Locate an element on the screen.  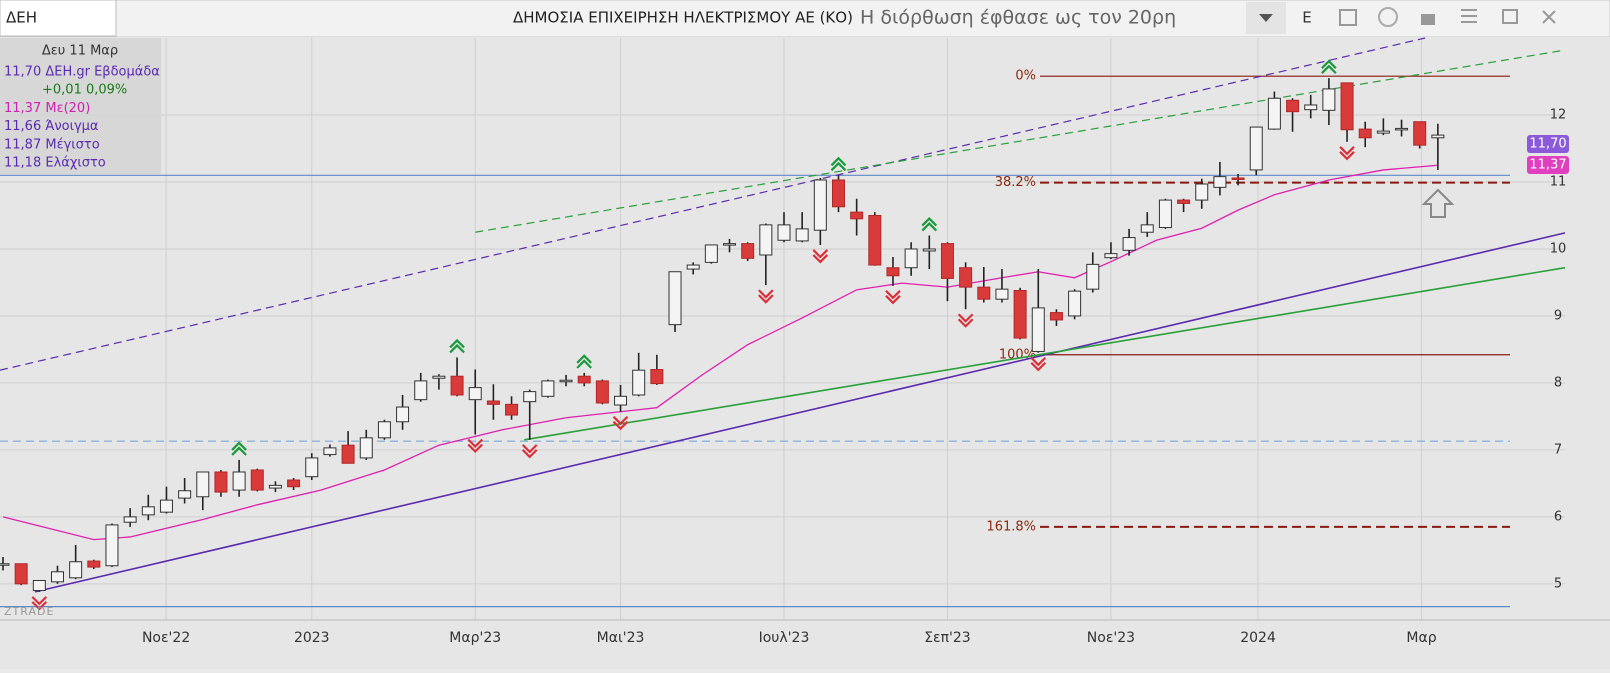
info-line: 11,18 Ελάχιστο is located at coordinates (55, 163).